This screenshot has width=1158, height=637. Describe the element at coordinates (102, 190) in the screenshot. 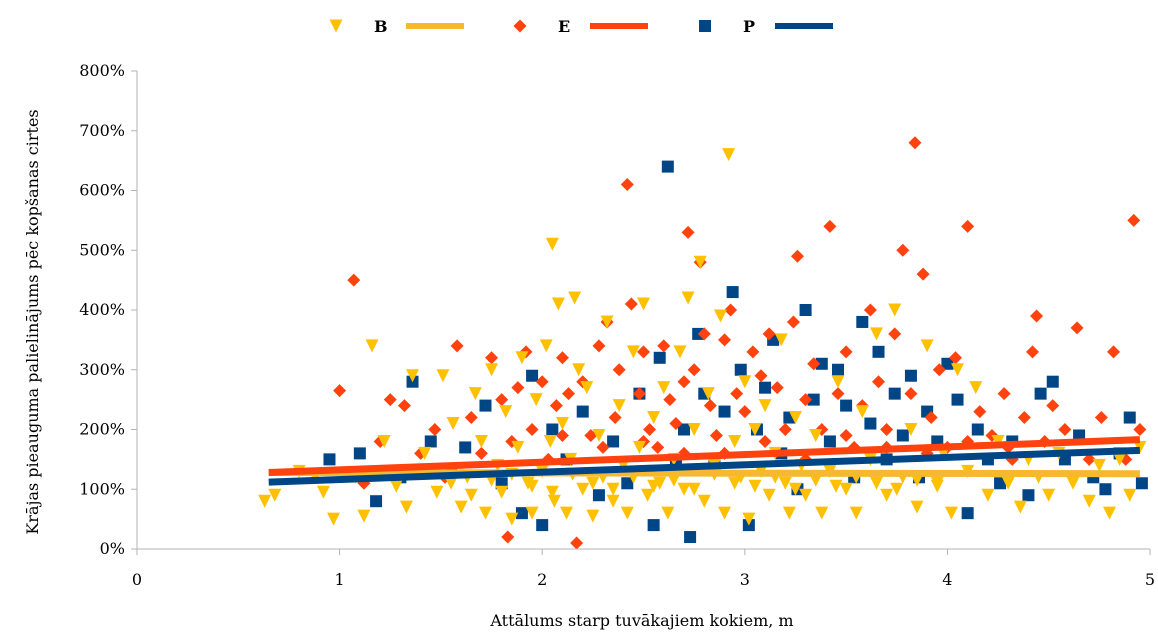

I see `y-tick-label: 600%` at that location.